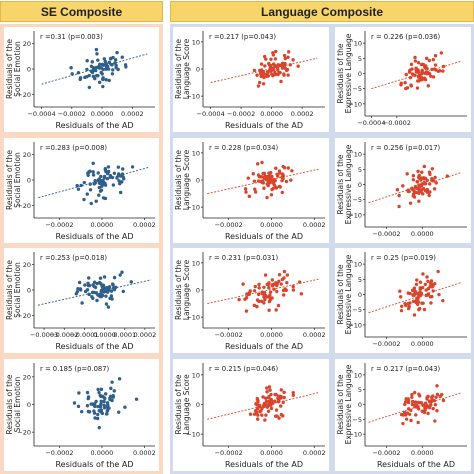 The width and height of the screenshot is (474, 474). What do you see at coordinates (182, 289) in the screenshot?
I see `y-axis-label: Residuals of theLanguage Score` at bounding box center [182, 289].